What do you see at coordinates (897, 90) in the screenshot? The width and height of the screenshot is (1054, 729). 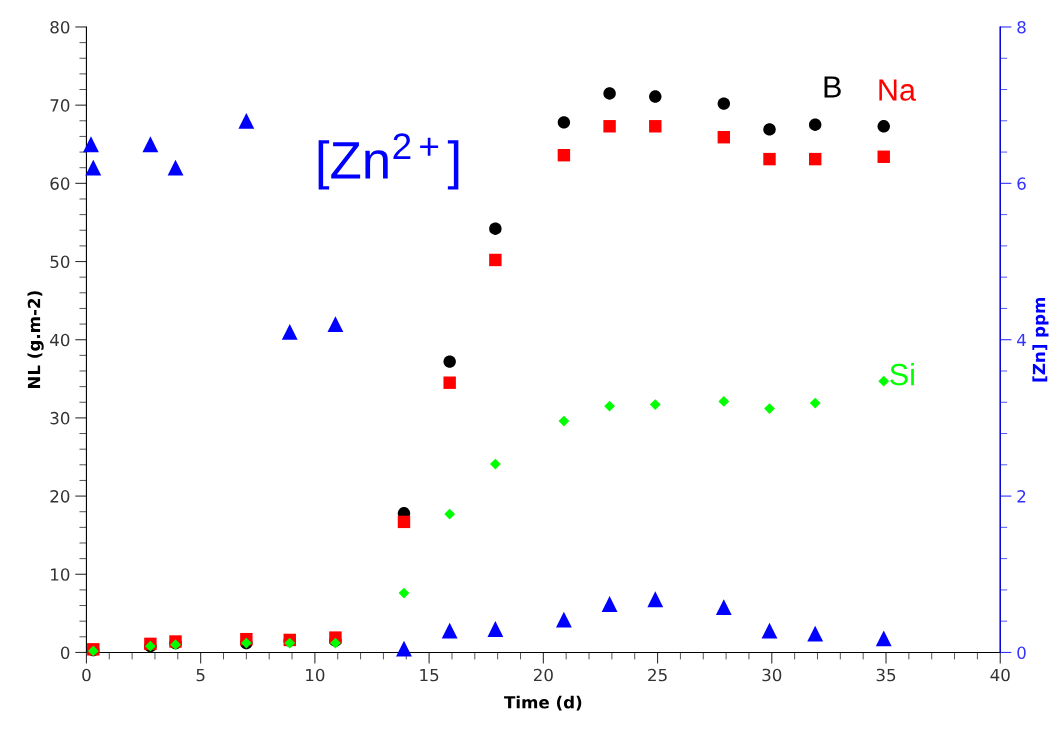 I see `series-label: Na` at bounding box center [897, 90].